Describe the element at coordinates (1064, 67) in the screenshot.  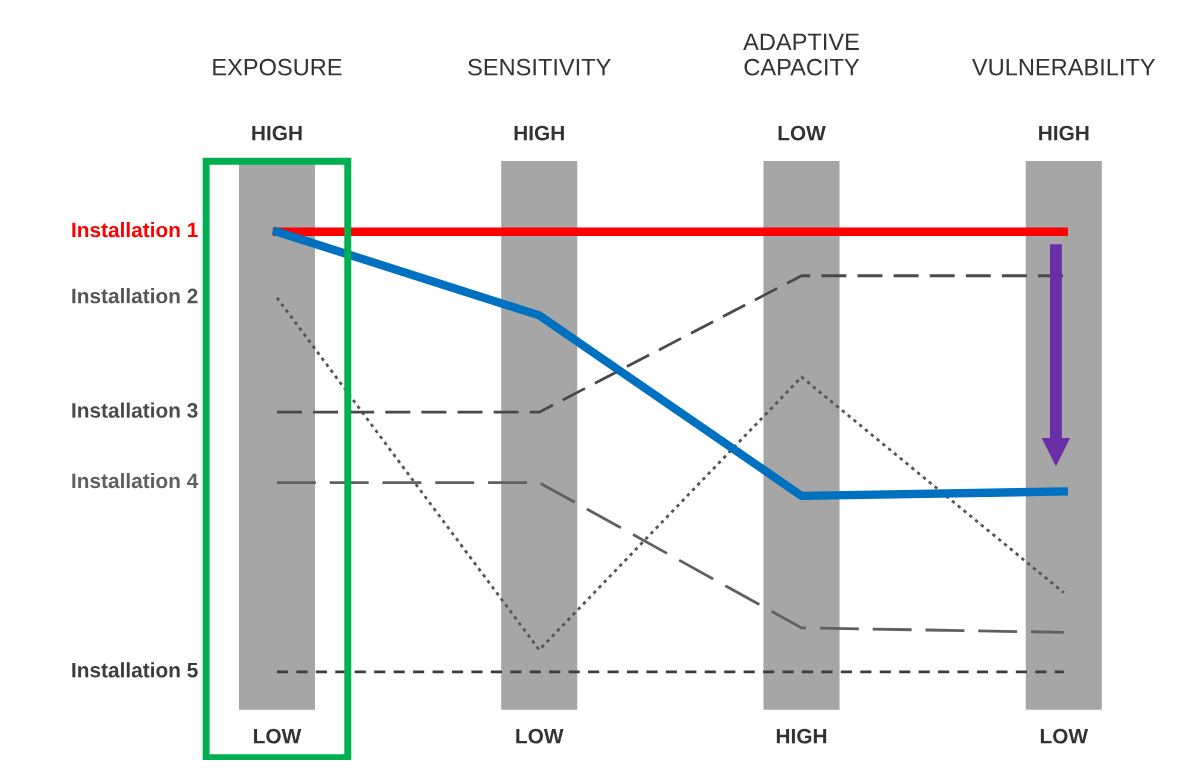
I see `x-tick-label: VULNERABILITY` at that location.